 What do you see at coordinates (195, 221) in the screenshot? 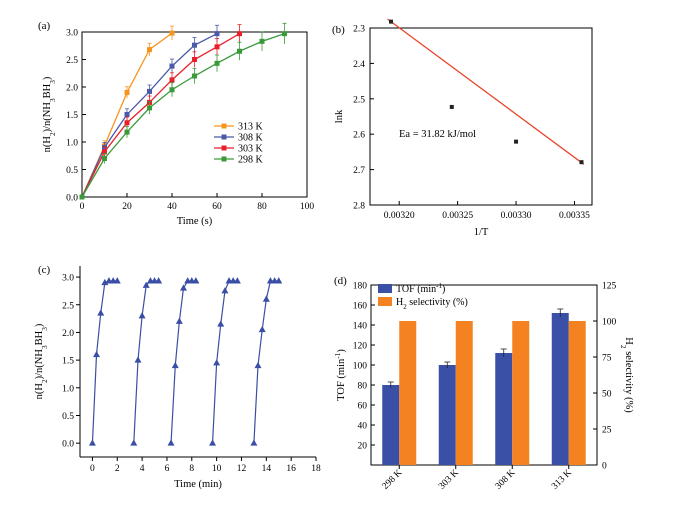
I see `x-axis-label-a: Time (s)` at bounding box center [195, 221].